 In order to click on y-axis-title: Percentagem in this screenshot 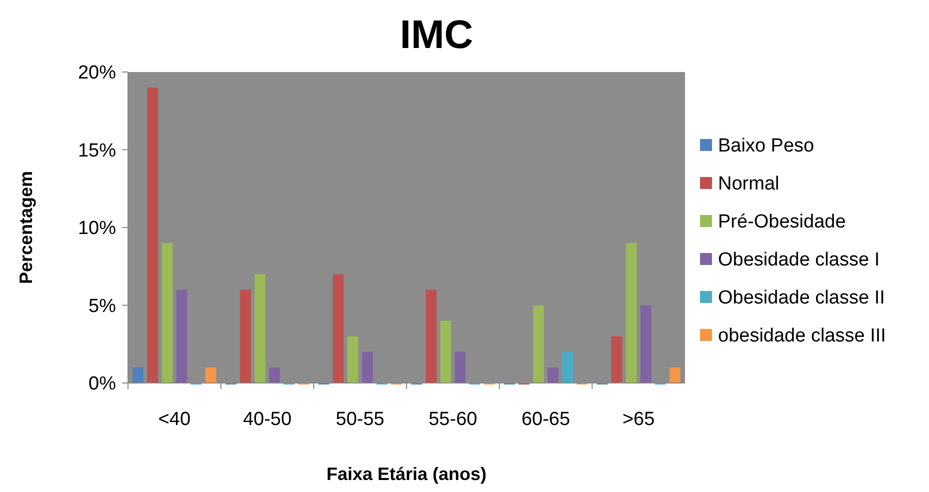, I will do `click(26, 227)`.